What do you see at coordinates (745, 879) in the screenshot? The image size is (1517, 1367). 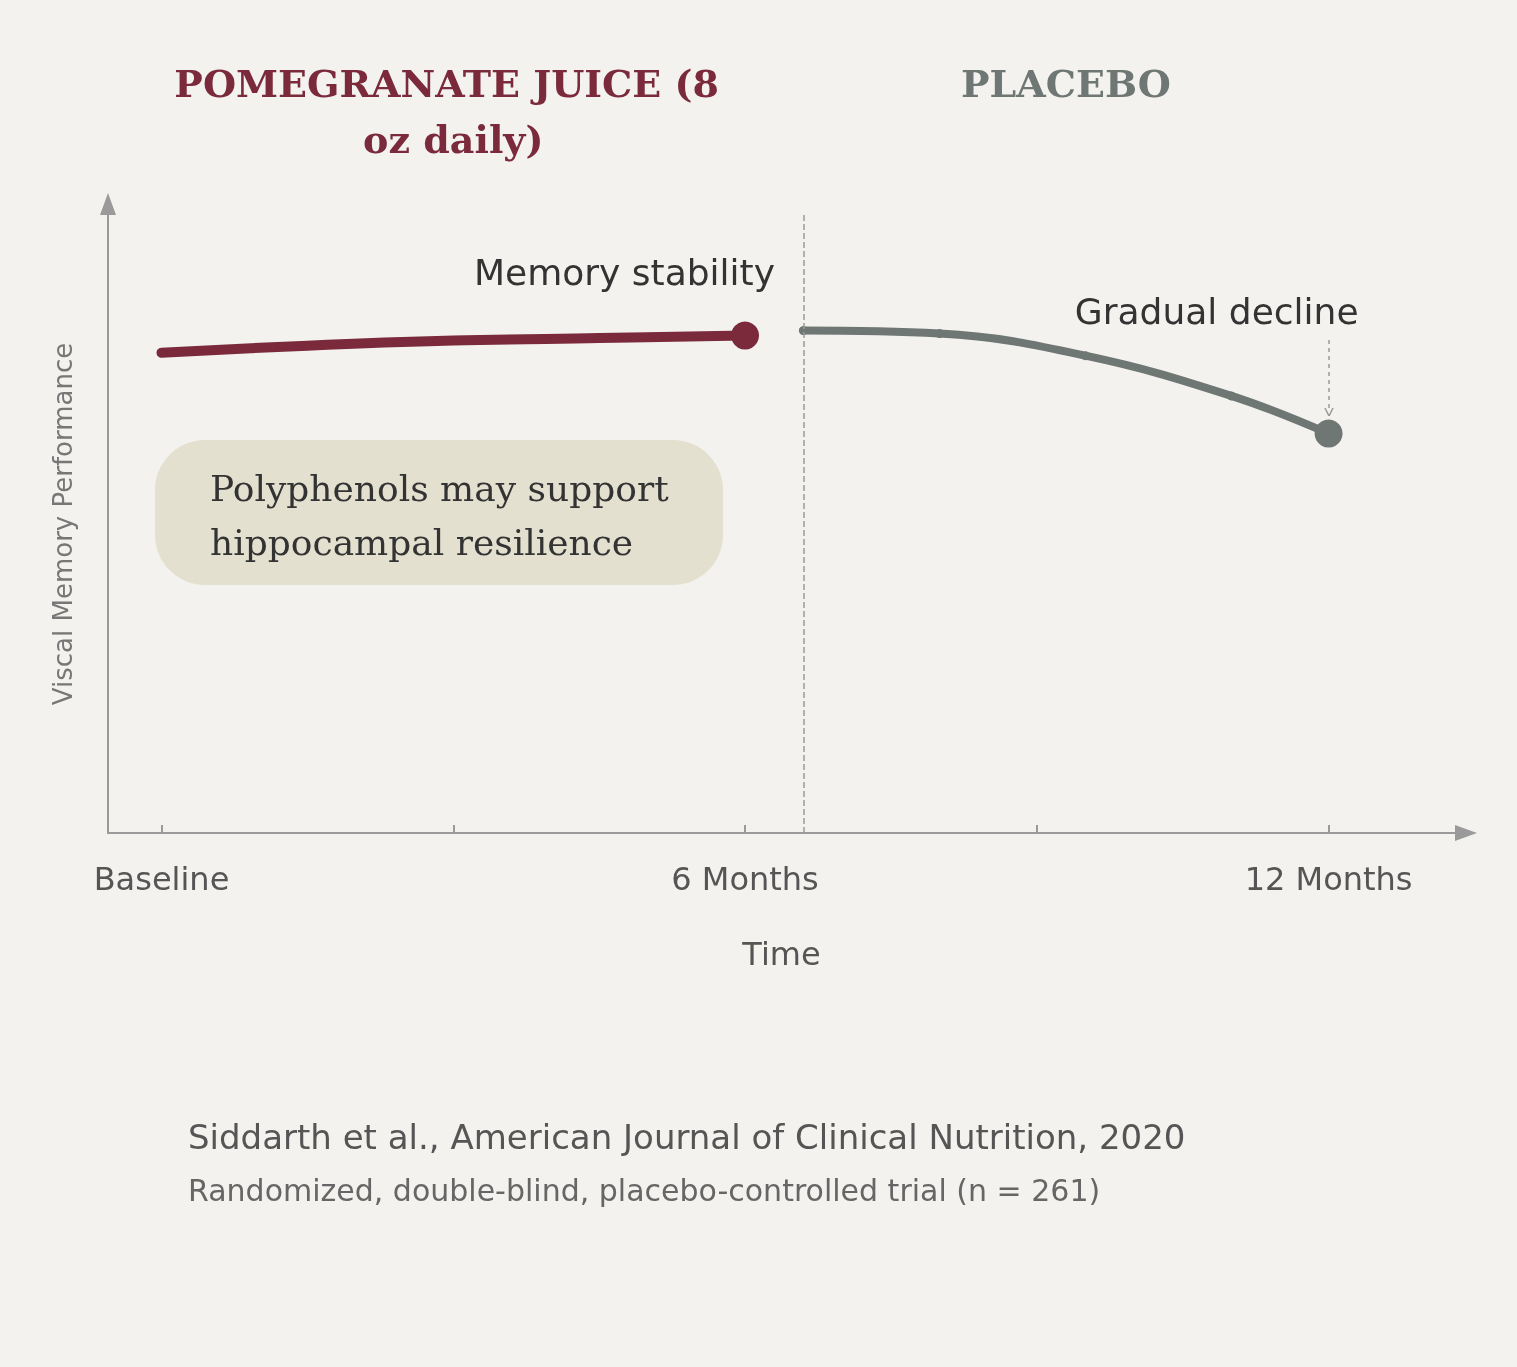 I see `x-tick-label: 6 Months` at bounding box center [745, 879].